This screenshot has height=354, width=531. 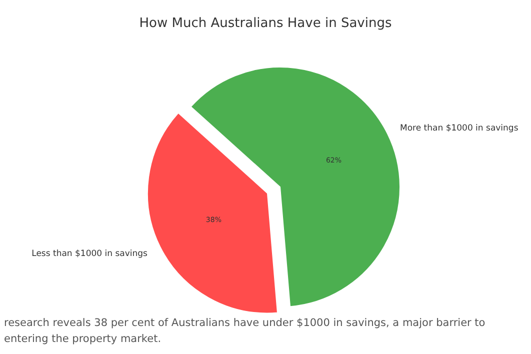 What do you see at coordinates (245, 331) in the screenshot?
I see `text: research reveals 38 per cent of Australians have under $1000 in savings, a major barrier to entering the property market.` at bounding box center [245, 331].